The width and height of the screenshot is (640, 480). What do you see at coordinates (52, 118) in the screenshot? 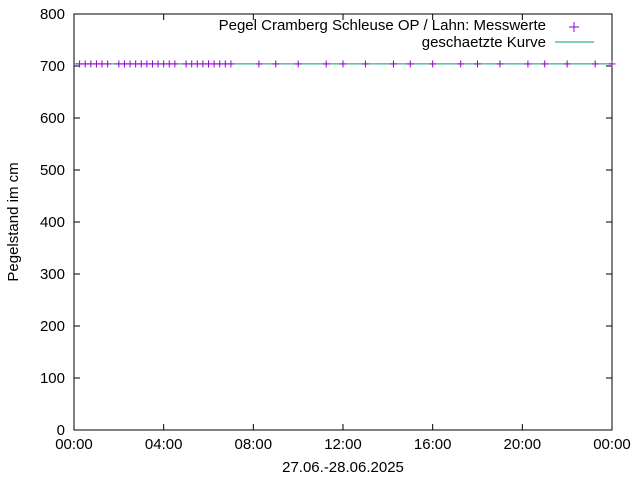
I see `y-tick-label: 600` at bounding box center [52, 118].